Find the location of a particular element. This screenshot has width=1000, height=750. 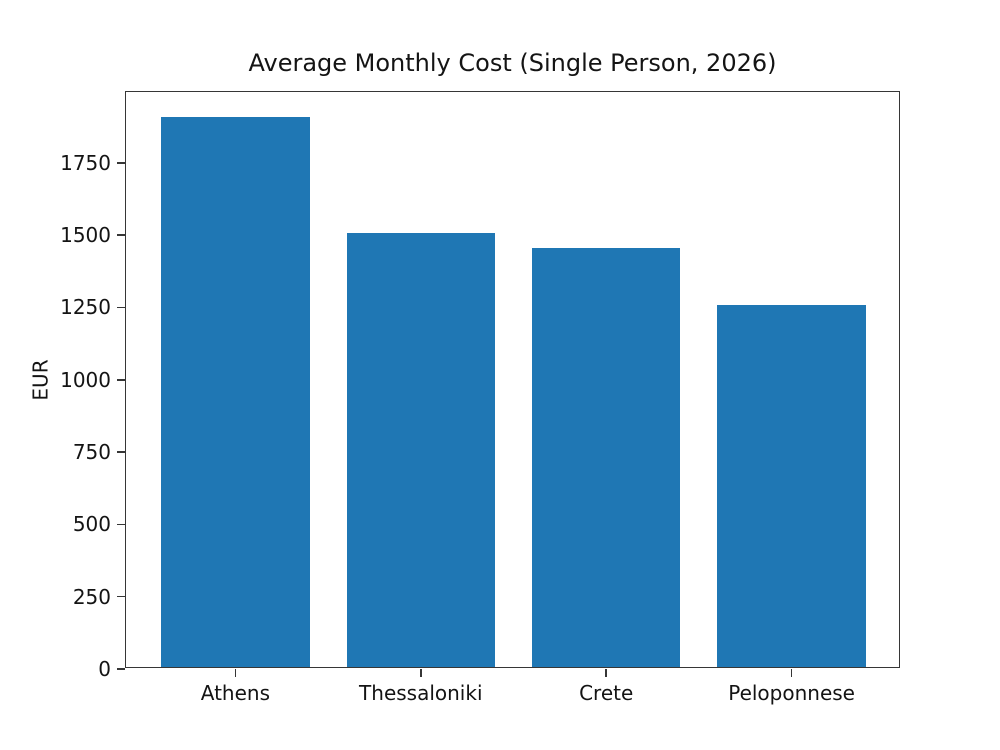

y-tick-label: 1000 is located at coordinates (85, 379).